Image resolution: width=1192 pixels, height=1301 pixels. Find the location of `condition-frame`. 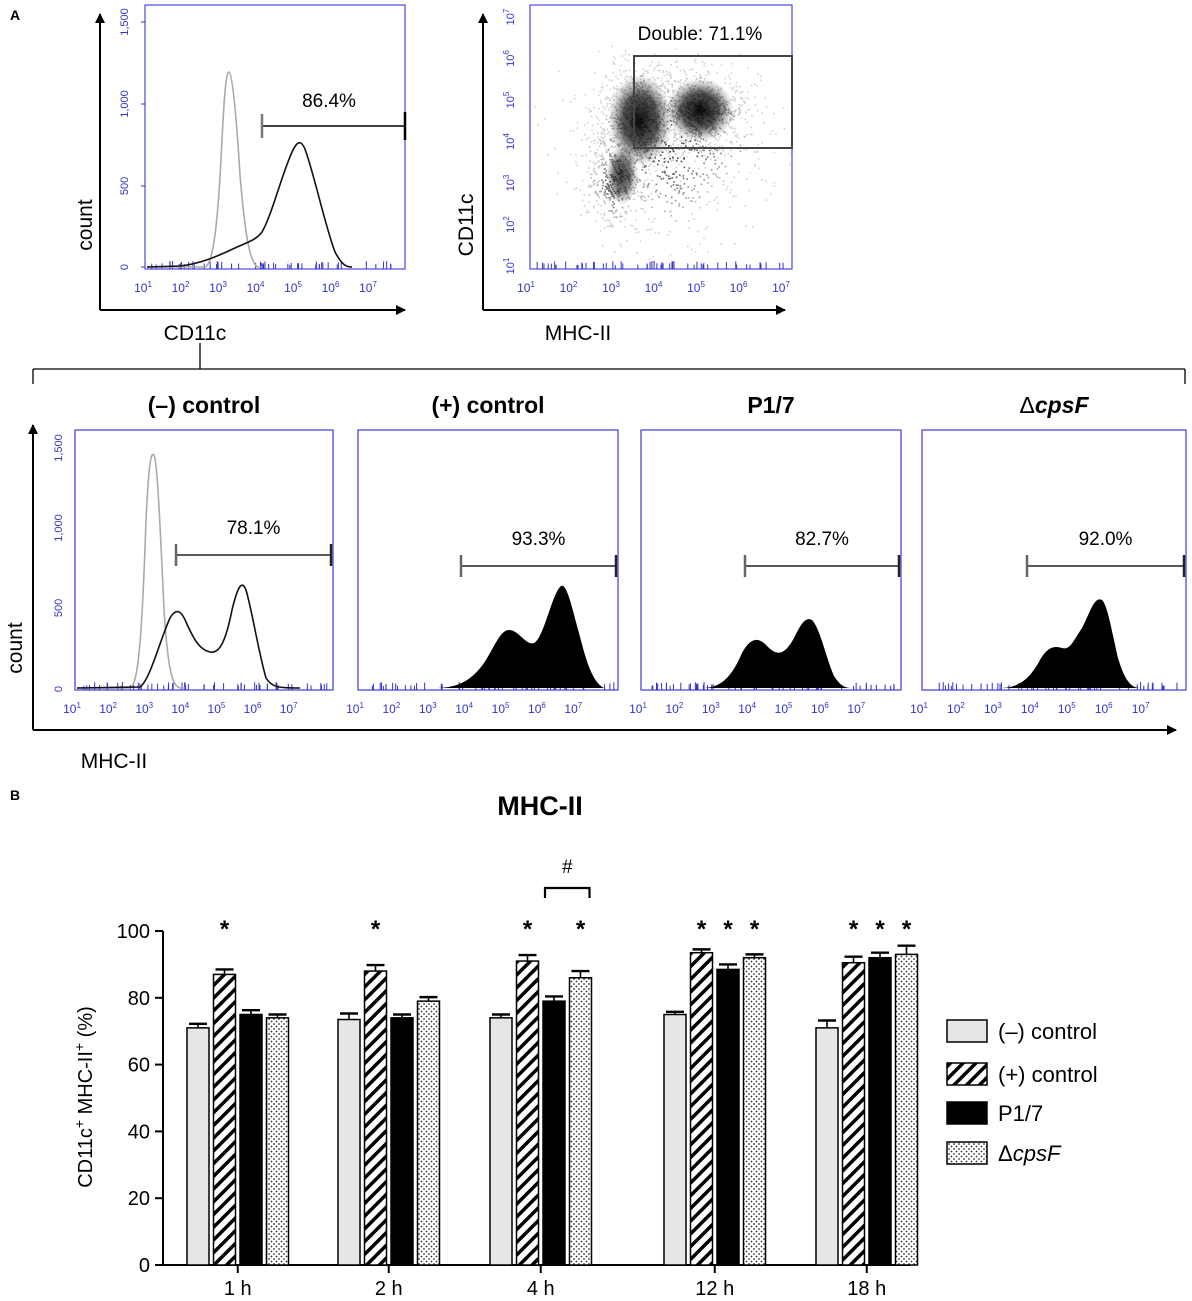

condition-frame is located at coordinates (1054, 560).